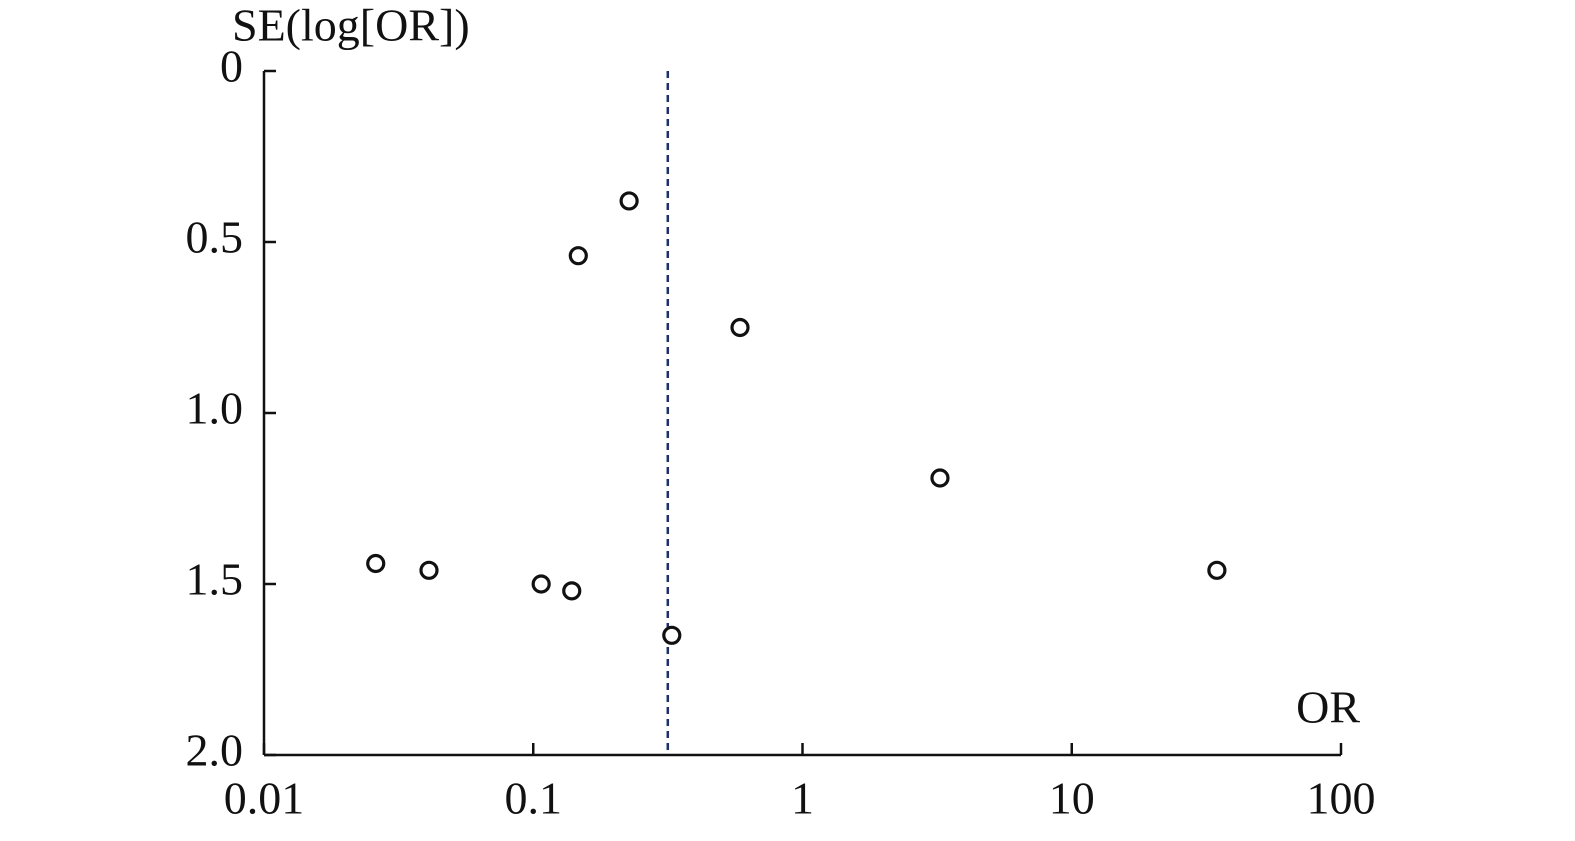 The width and height of the screenshot is (1575, 841). What do you see at coordinates (1341, 798) in the screenshot?
I see `x-tick-label: 100` at bounding box center [1341, 798].